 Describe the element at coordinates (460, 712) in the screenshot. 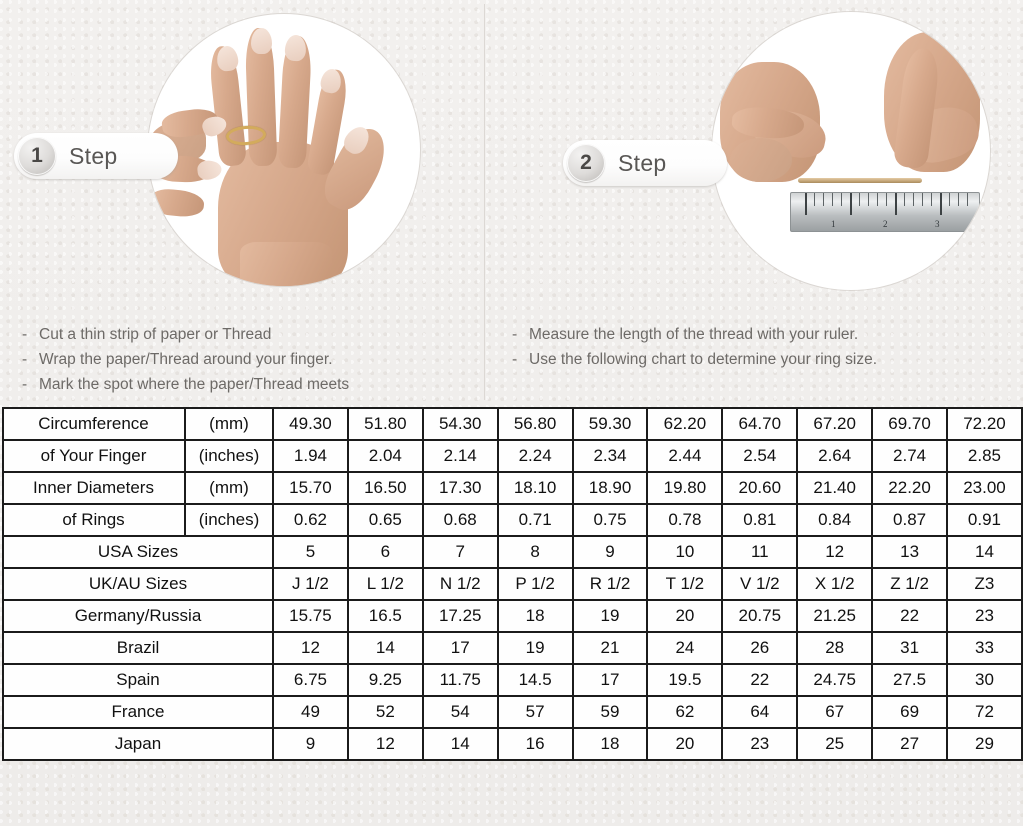

I see `data-cell: 54` at that location.